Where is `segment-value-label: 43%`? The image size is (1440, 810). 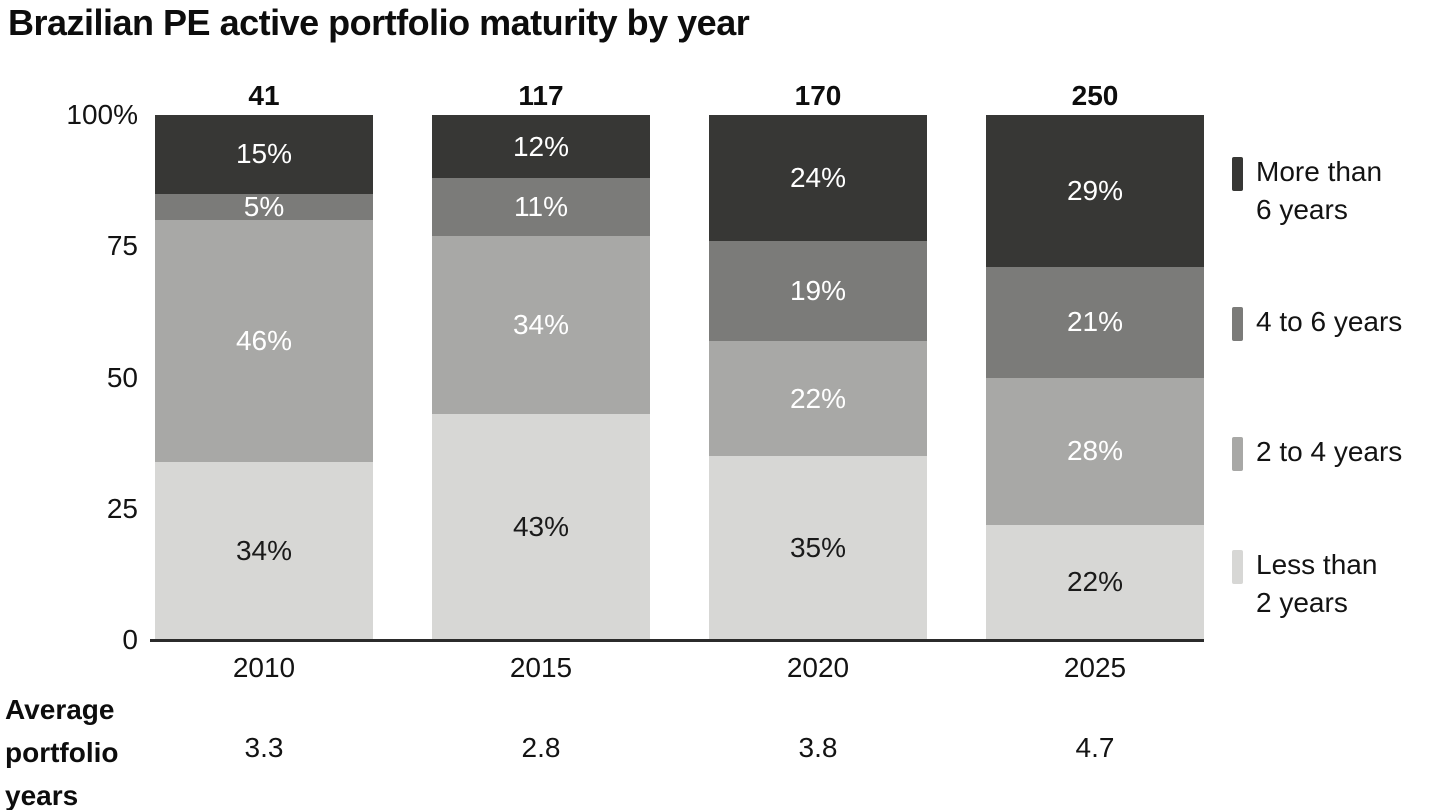
segment-value-label: 43% is located at coordinates (541, 527).